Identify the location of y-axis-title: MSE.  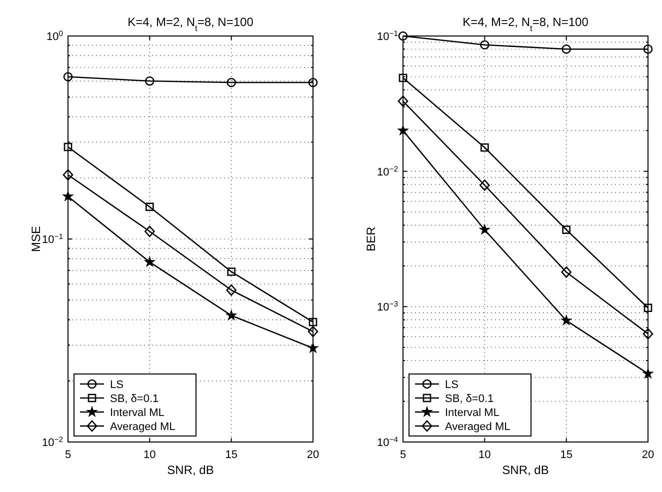
(36, 239).